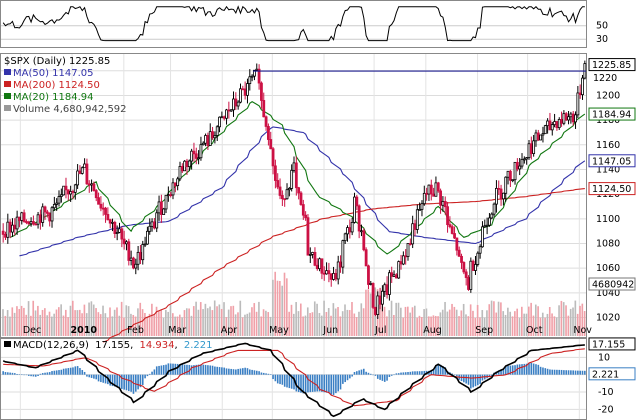 This screenshot has width=640, height=420. I want to click on x-tick-label: Dec, so click(32, 330).